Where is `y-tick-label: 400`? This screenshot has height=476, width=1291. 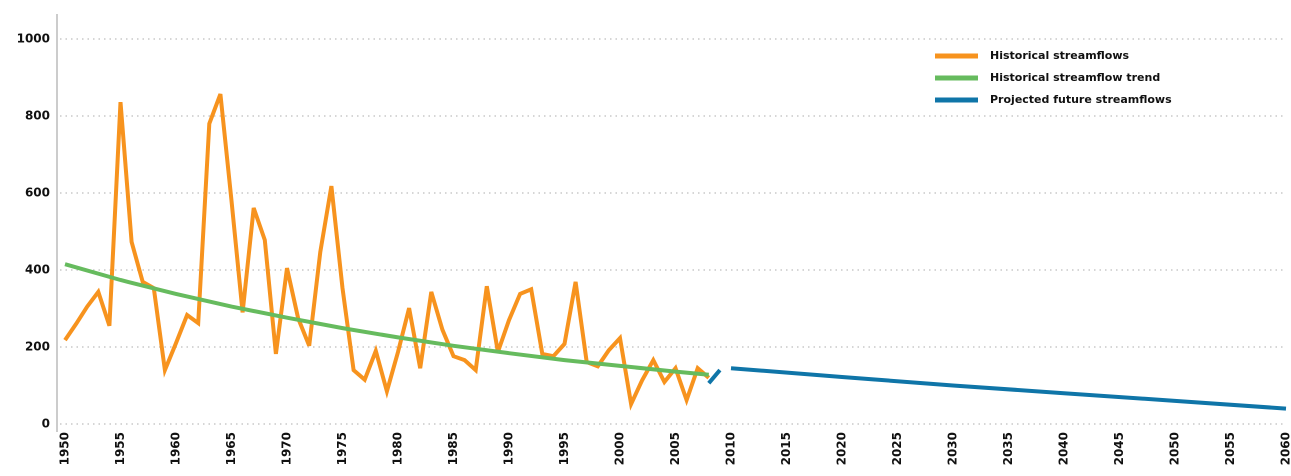
y-tick-label: 400 is located at coordinates (37, 270).